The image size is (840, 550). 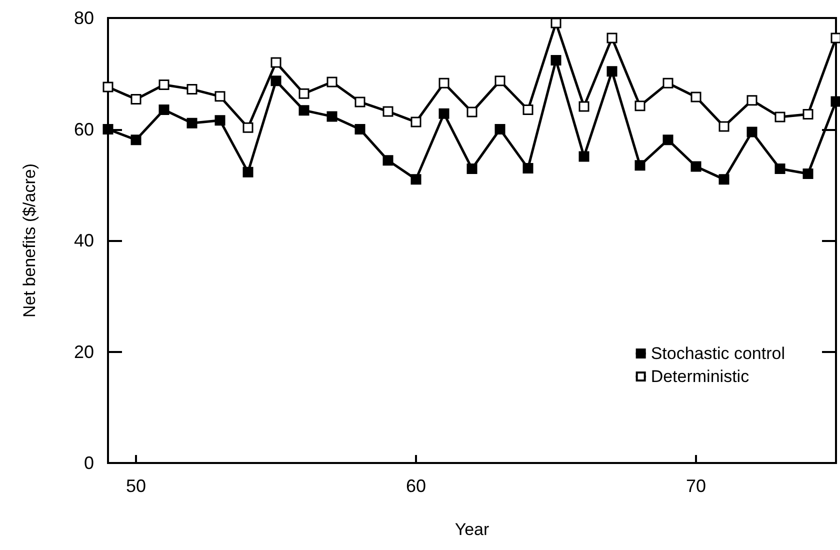 I want to click on x-axis-title: Year, so click(x=472, y=529).